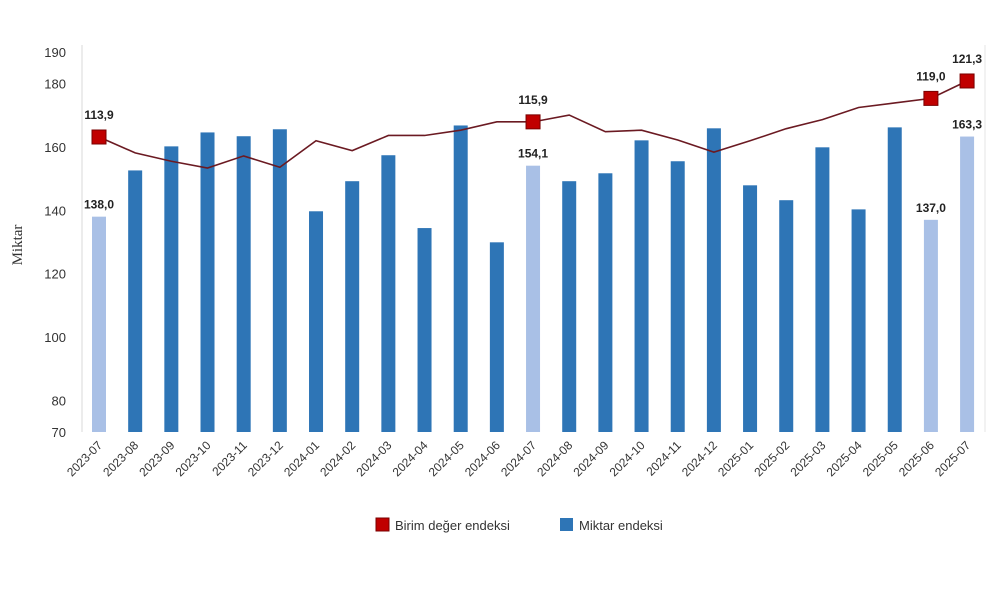 This screenshot has width=1000, height=593. Describe the element at coordinates (699, 458) in the screenshot. I see `x-tick-label: 2024-12` at that location.